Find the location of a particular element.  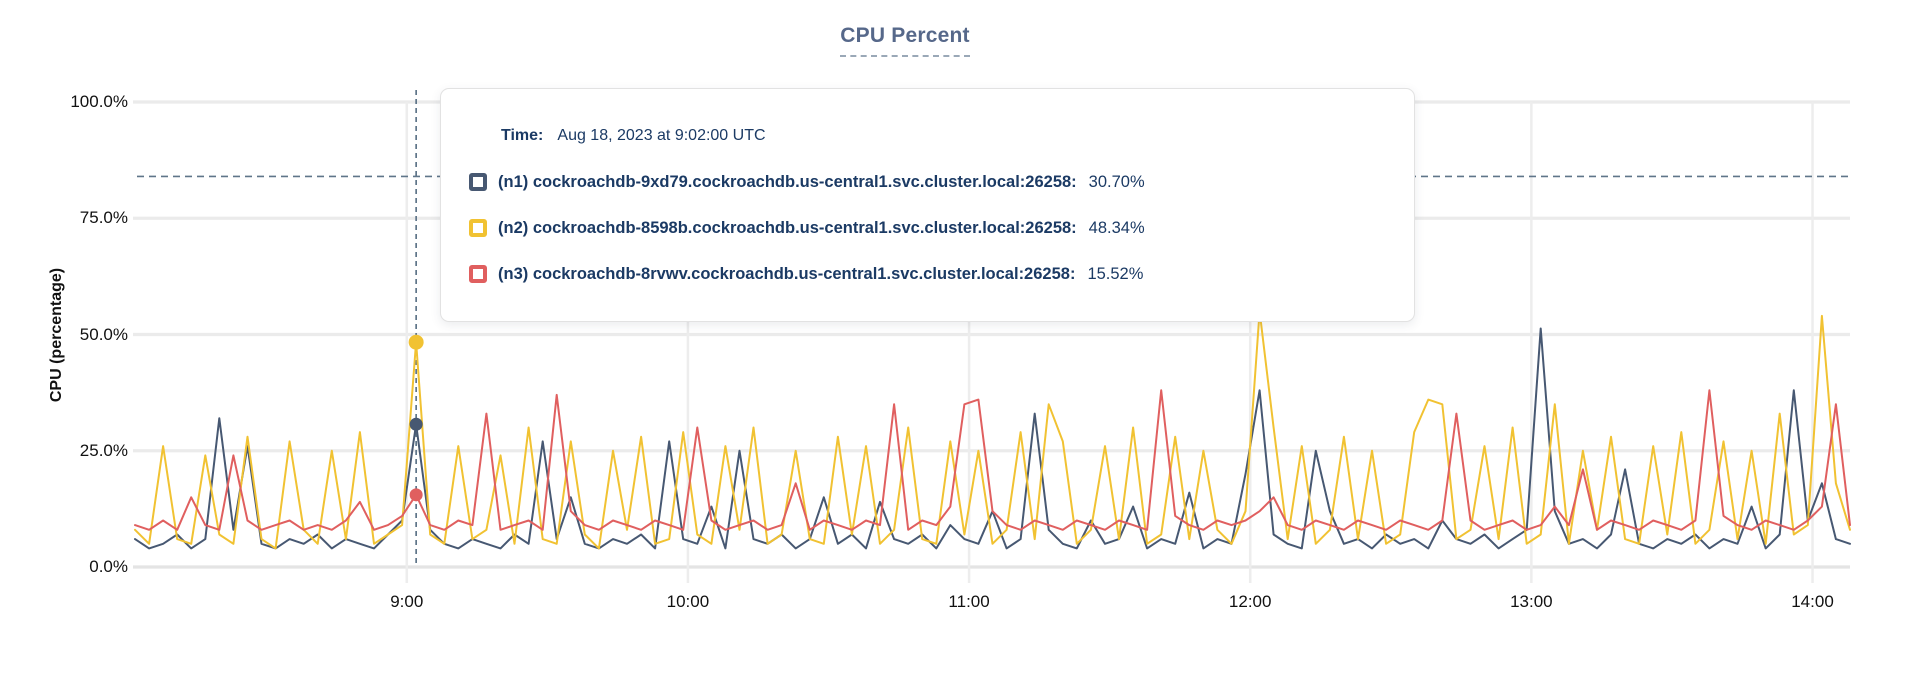

x-tick-label: 9:00 is located at coordinates (407, 601).